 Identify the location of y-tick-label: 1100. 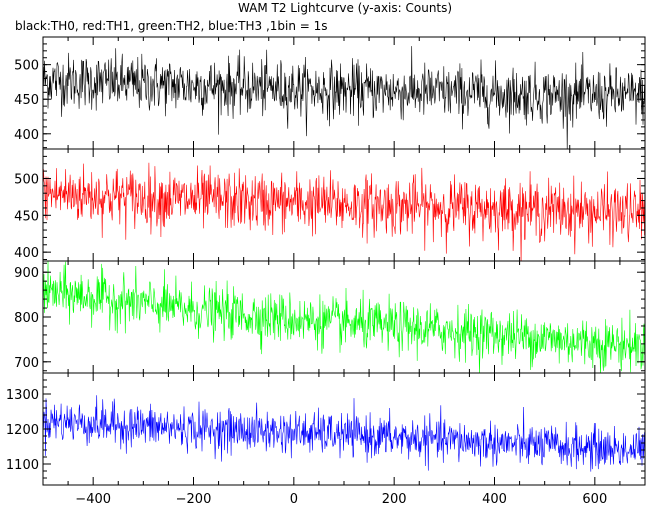
(22, 465).